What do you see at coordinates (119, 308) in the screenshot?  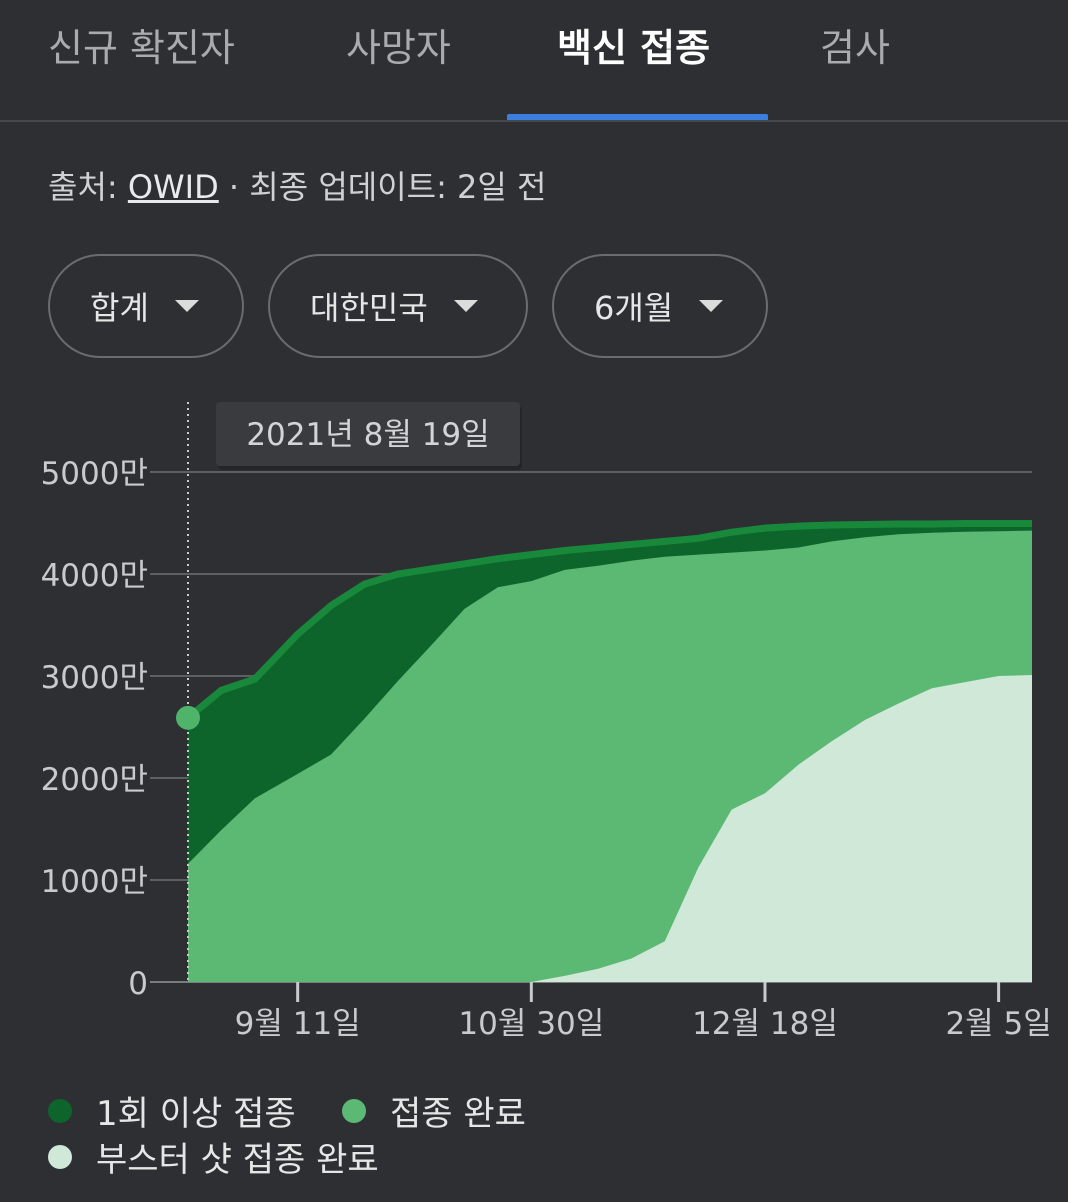 I see `filter-metric-label: 합계` at bounding box center [119, 308].